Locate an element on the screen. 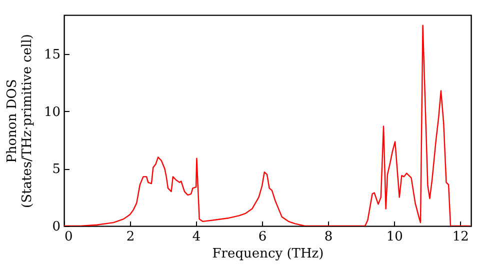  x-tick-label: 0 is located at coordinates (68, 237).